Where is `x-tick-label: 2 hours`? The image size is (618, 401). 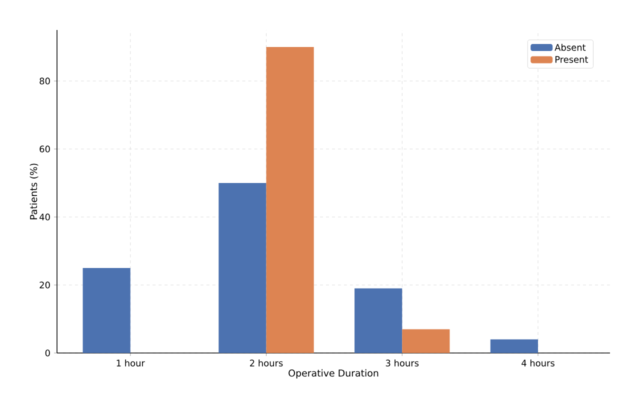
x-tick-label: 2 hours is located at coordinates (266, 363).